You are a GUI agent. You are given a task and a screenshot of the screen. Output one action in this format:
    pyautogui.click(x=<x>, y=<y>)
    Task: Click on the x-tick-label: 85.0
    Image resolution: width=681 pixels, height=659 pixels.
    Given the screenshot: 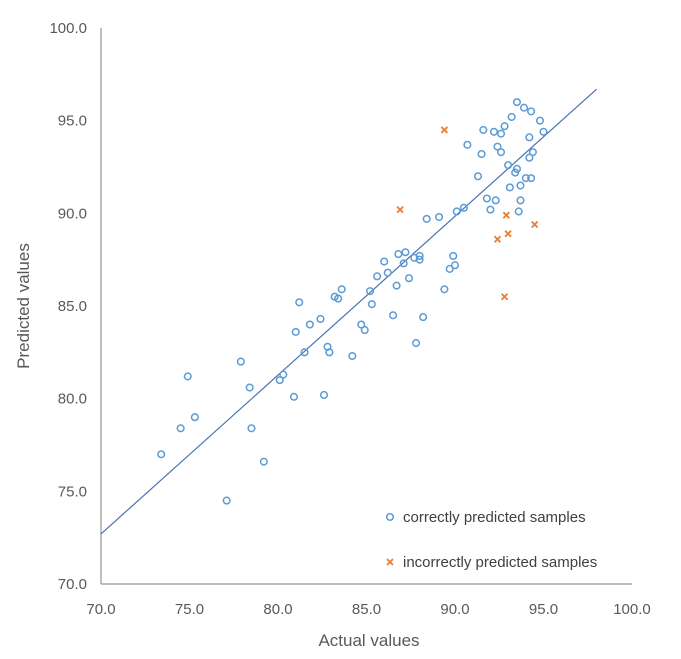 What is the action you would take?
    pyautogui.click(x=366, y=609)
    